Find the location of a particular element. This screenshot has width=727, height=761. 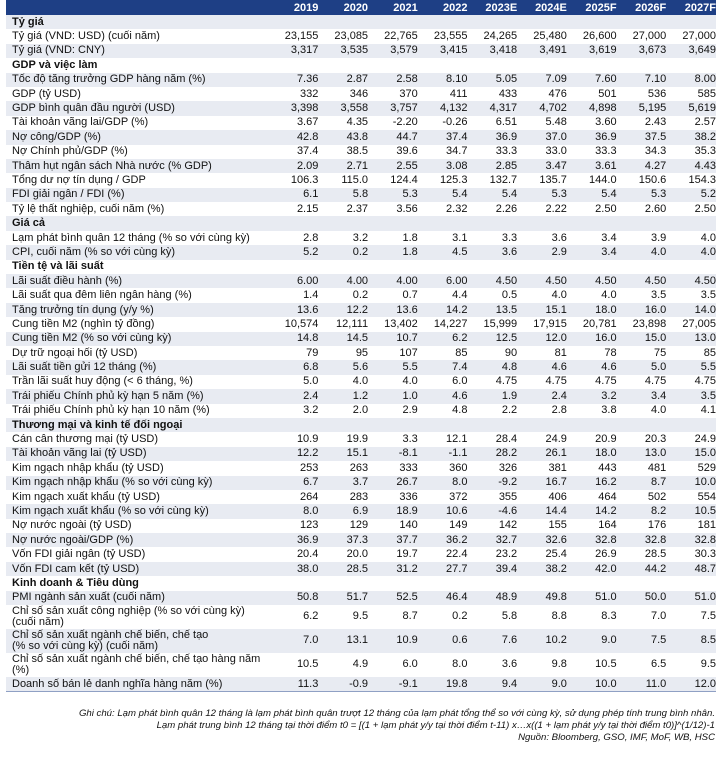

value-cell-2019: 10.9 is located at coordinates (307, 439).